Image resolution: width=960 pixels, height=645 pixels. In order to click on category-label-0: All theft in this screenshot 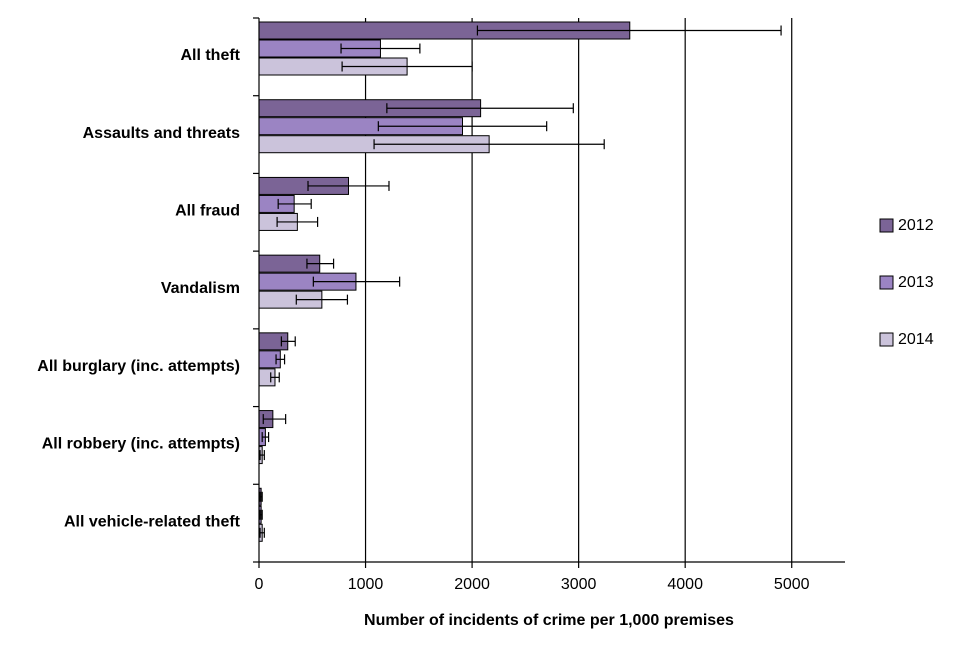, I will do `click(210, 55)`.